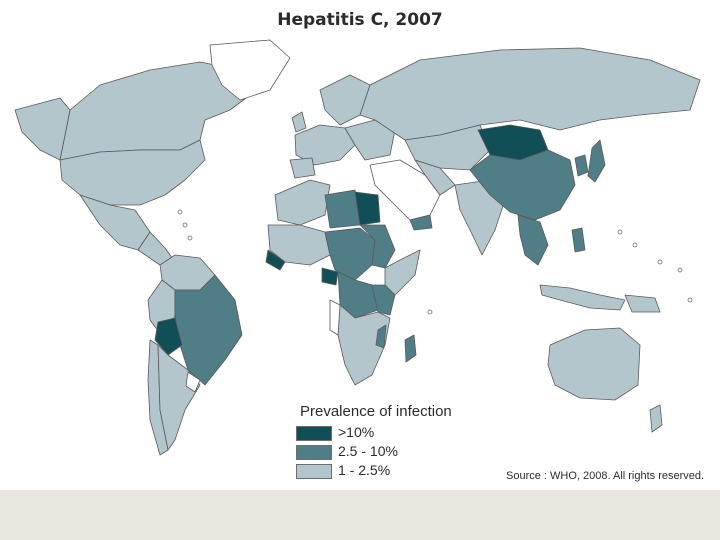 This screenshot has width=720, height=540. What do you see at coordinates (367, 208) in the screenshot?
I see `region-egypt` at bounding box center [367, 208].